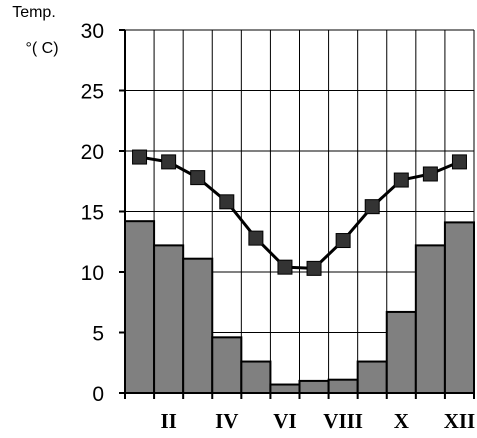  I want to click on y-tick-label-0: 0, so click(98, 394).